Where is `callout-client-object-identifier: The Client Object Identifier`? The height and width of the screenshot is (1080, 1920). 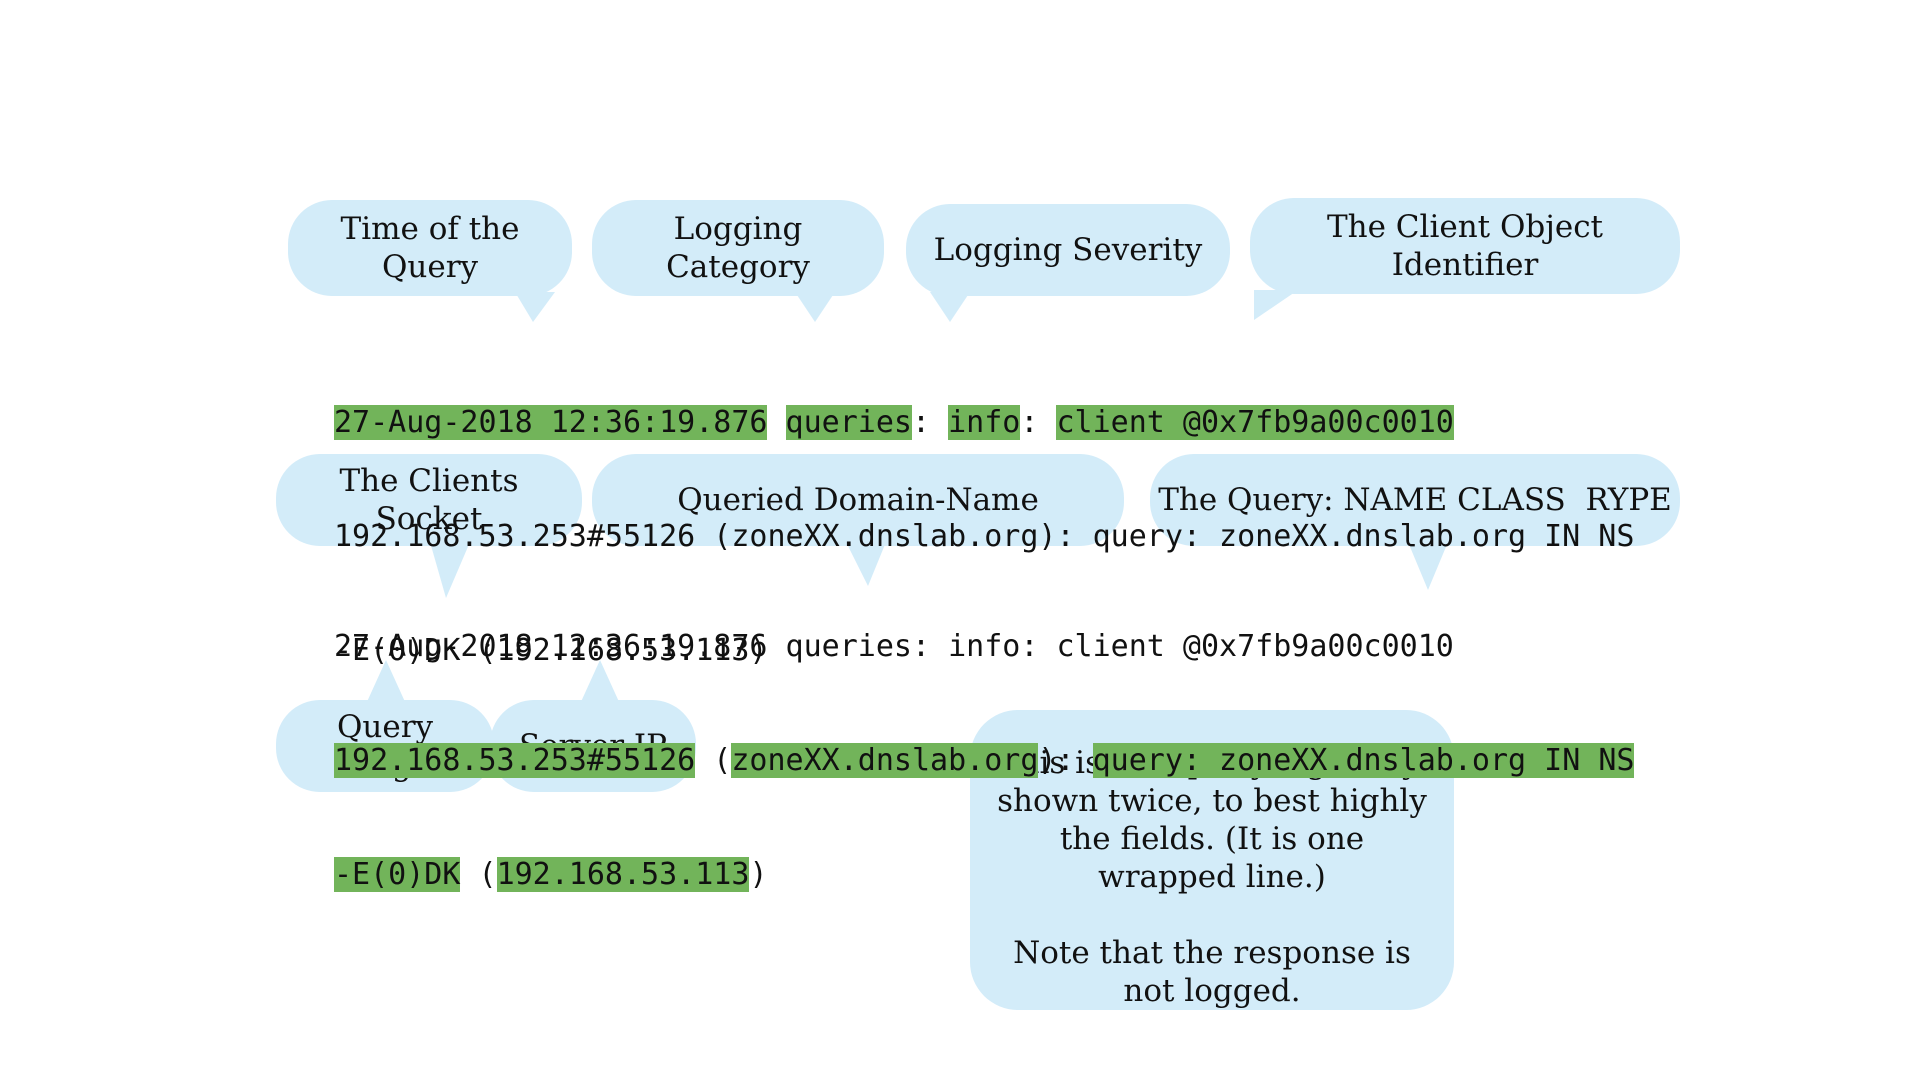 callout-client-object-identifier: The Client Object Identifier is located at coordinates (1465, 246).